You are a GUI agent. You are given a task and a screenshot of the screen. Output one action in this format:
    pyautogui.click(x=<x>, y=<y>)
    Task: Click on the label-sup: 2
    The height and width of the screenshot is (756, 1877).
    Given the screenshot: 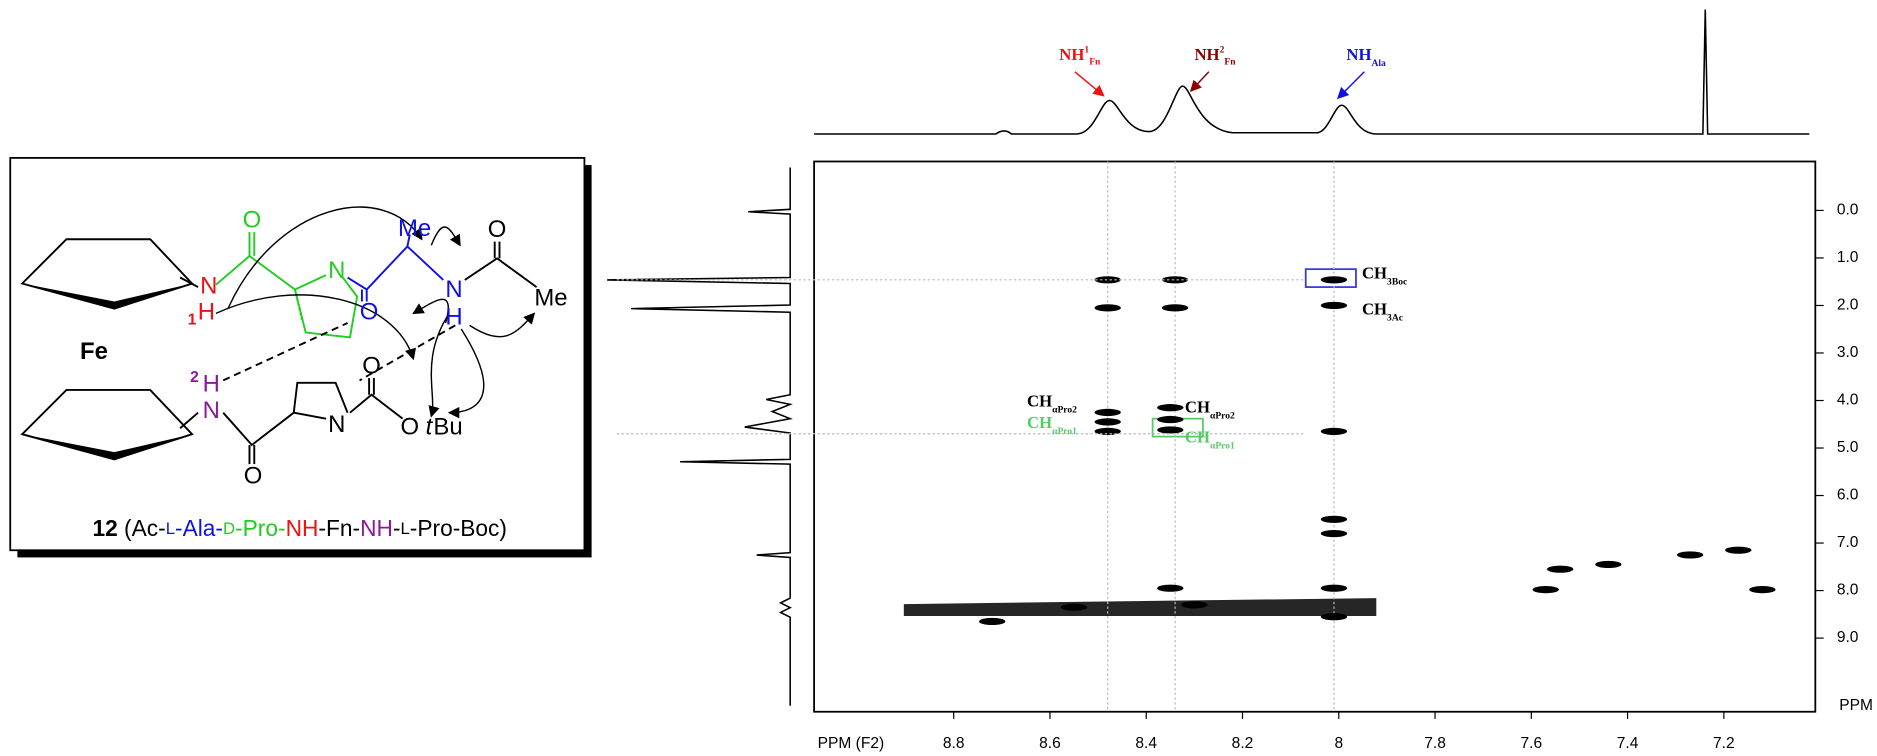 What is the action you would take?
    pyautogui.click(x=1222, y=50)
    